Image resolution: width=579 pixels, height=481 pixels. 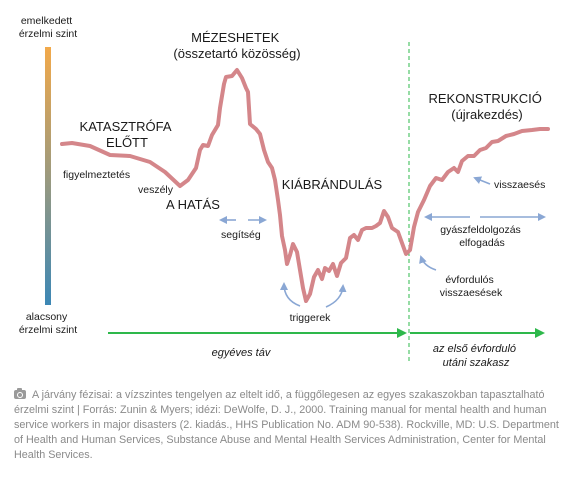 What do you see at coordinates (127, 134) in the screenshot?
I see `phase-before-disaster: KATASZTRÓFA ELŐTT` at bounding box center [127, 134].